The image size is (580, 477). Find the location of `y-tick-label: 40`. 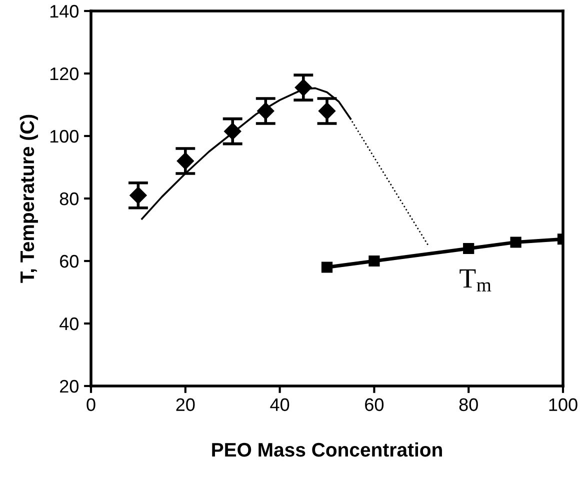

y-tick-label: 40 is located at coordinates (69, 323).